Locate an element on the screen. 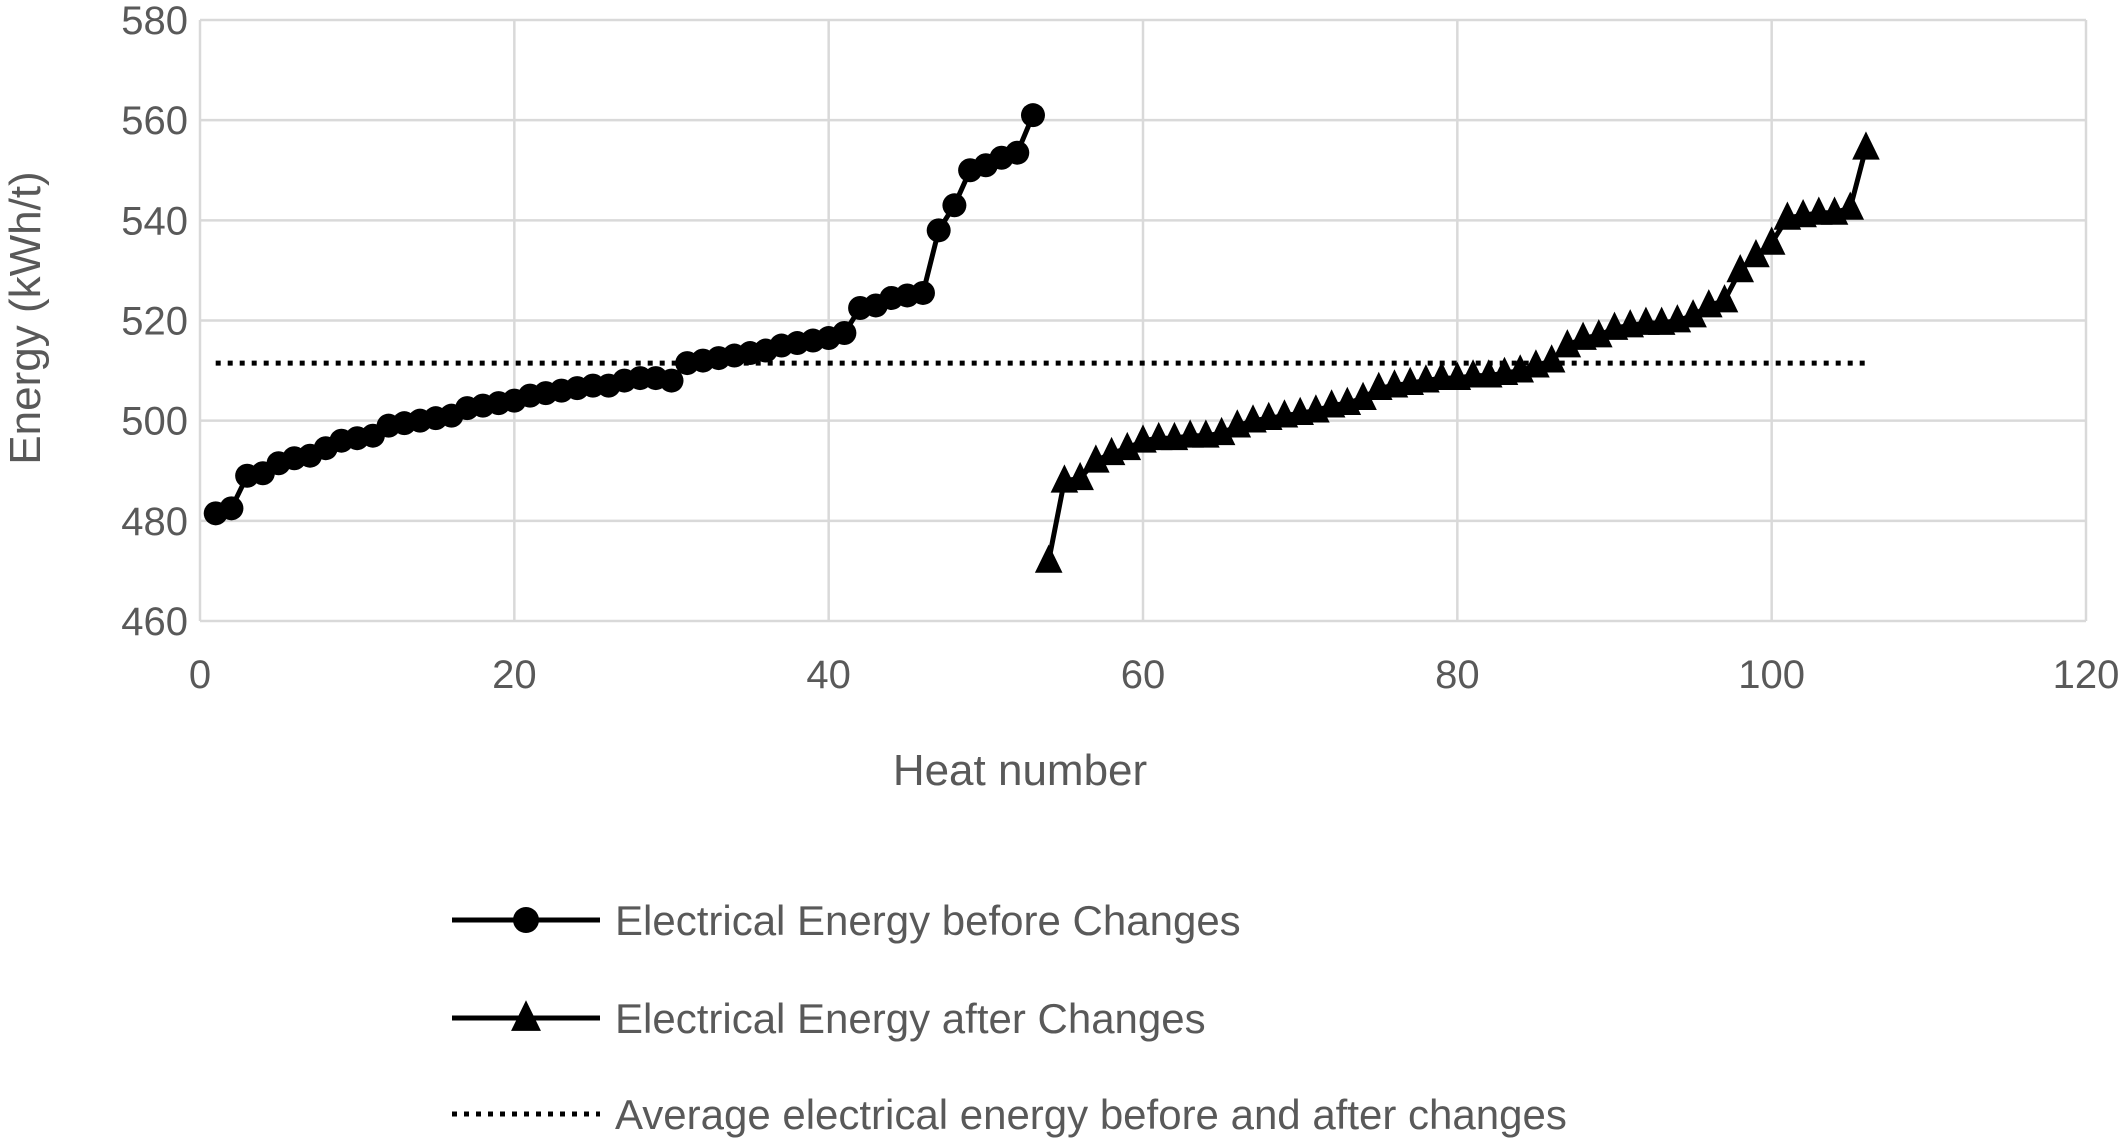 This screenshot has height=1140, width=2128. series-line is located at coordinates (625, 315).